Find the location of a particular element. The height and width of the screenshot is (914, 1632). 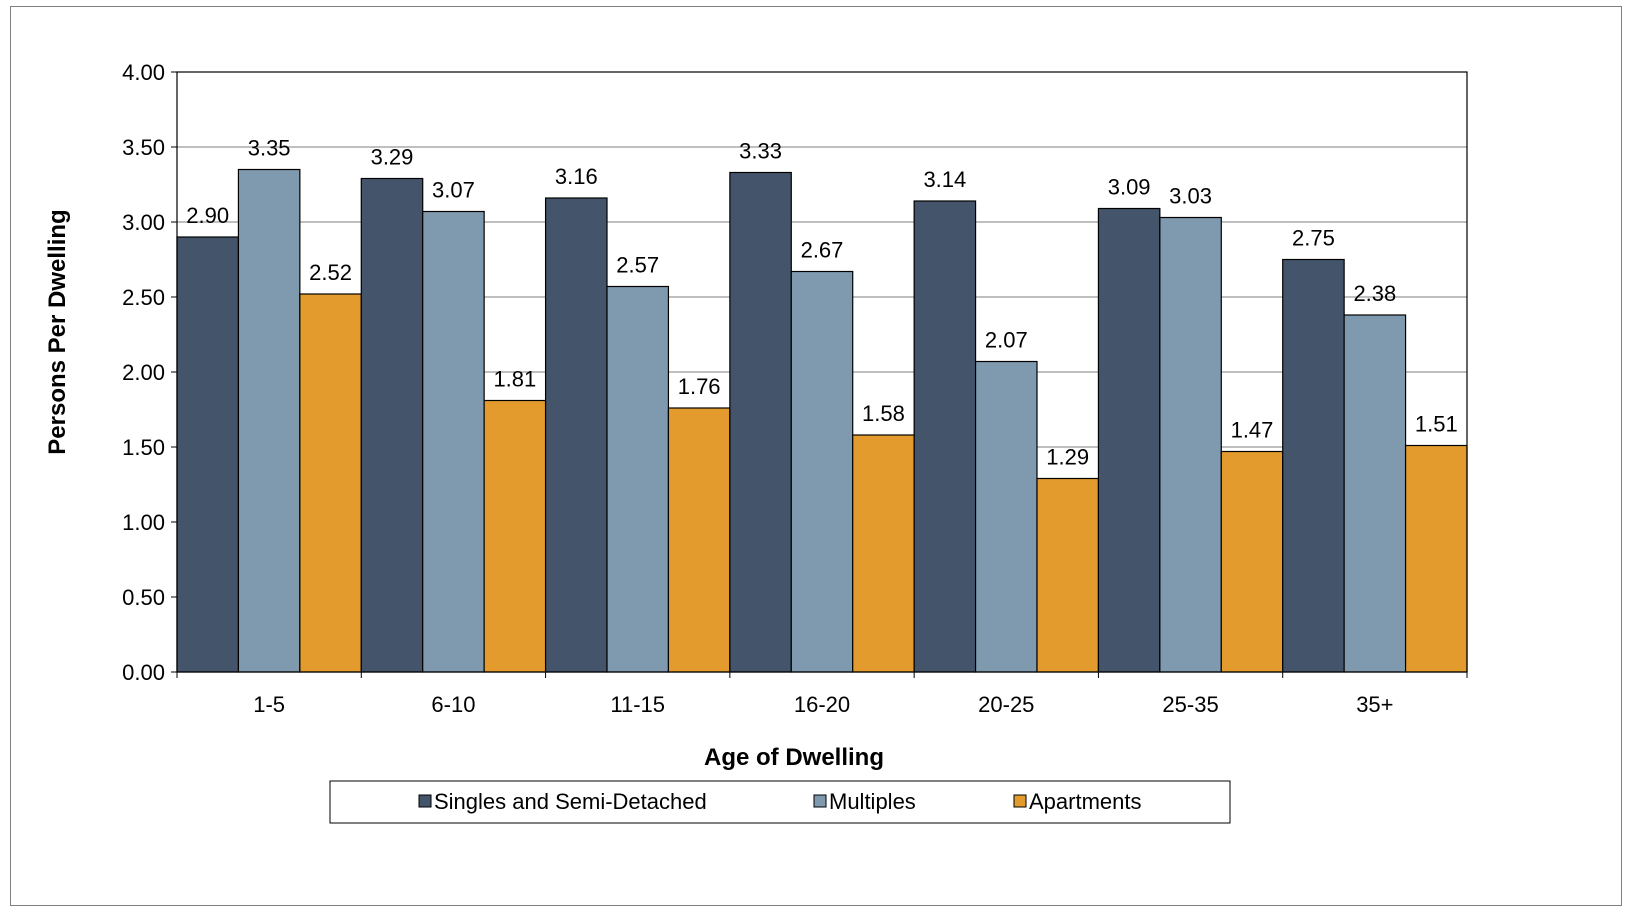

y-tick-label: 1.50 is located at coordinates (143, 447).